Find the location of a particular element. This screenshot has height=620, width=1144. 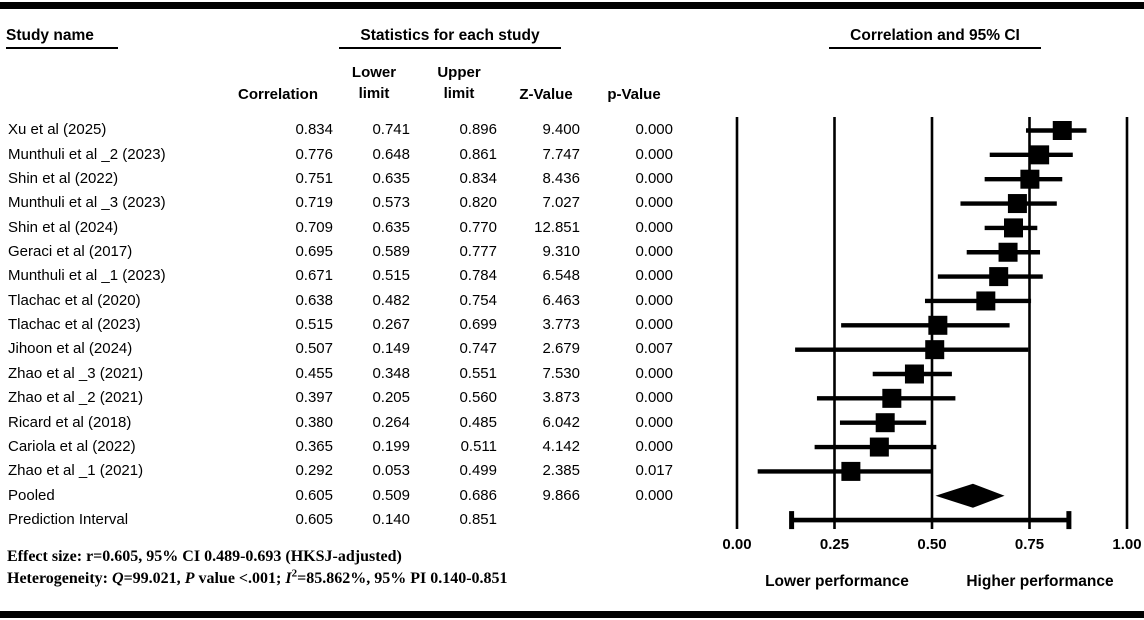

correlation-cell: 0.638 is located at coordinates (314, 300).